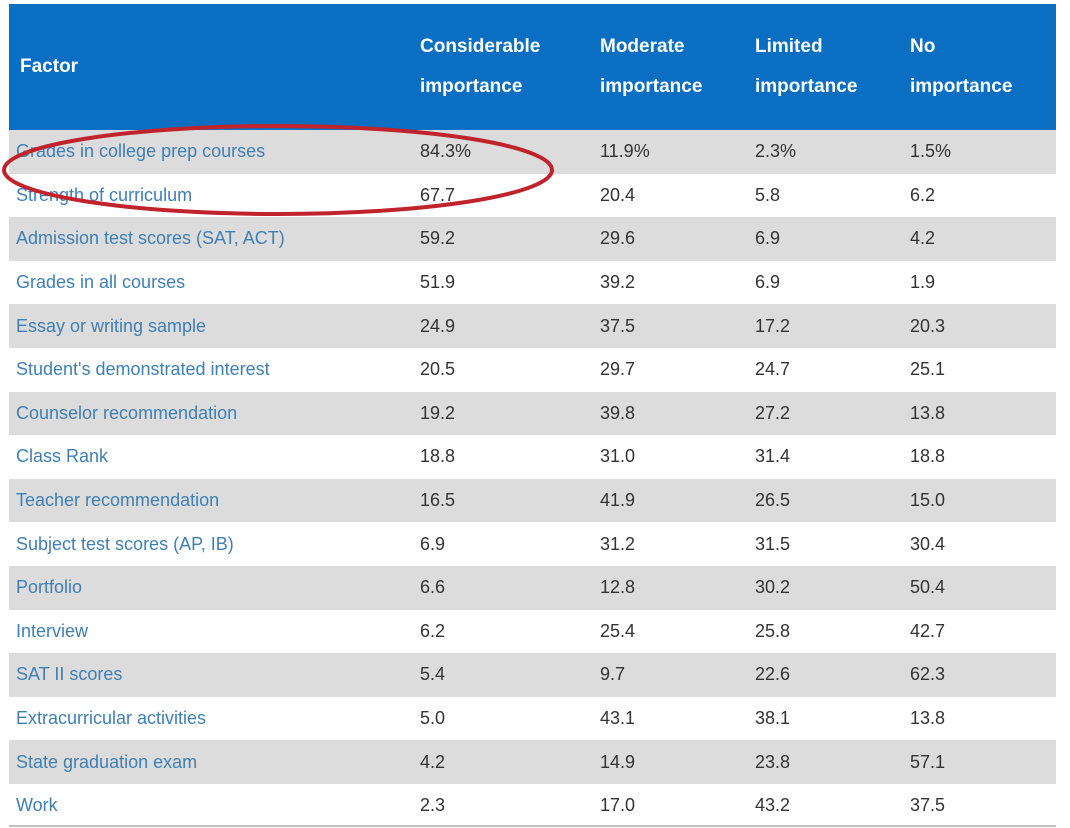  I want to click on cell-limited: 2.3%, so click(776, 151).